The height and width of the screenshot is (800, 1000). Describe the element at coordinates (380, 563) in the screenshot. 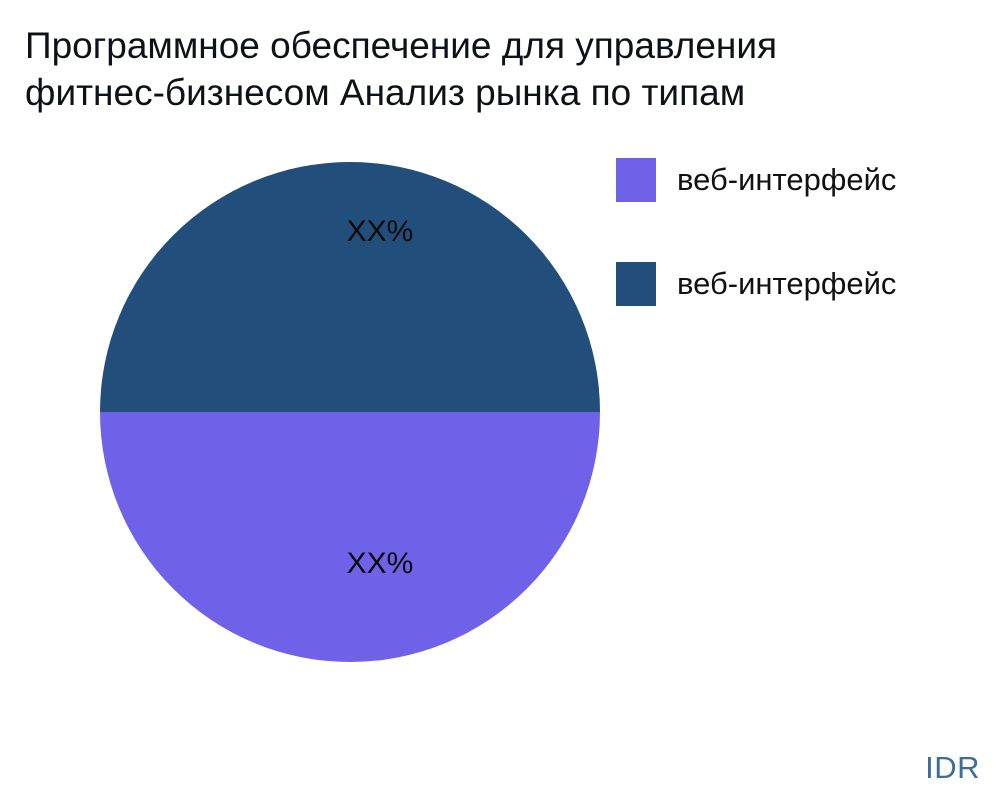

I see `pie-slice-value-label-bottom: XX%` at that location.